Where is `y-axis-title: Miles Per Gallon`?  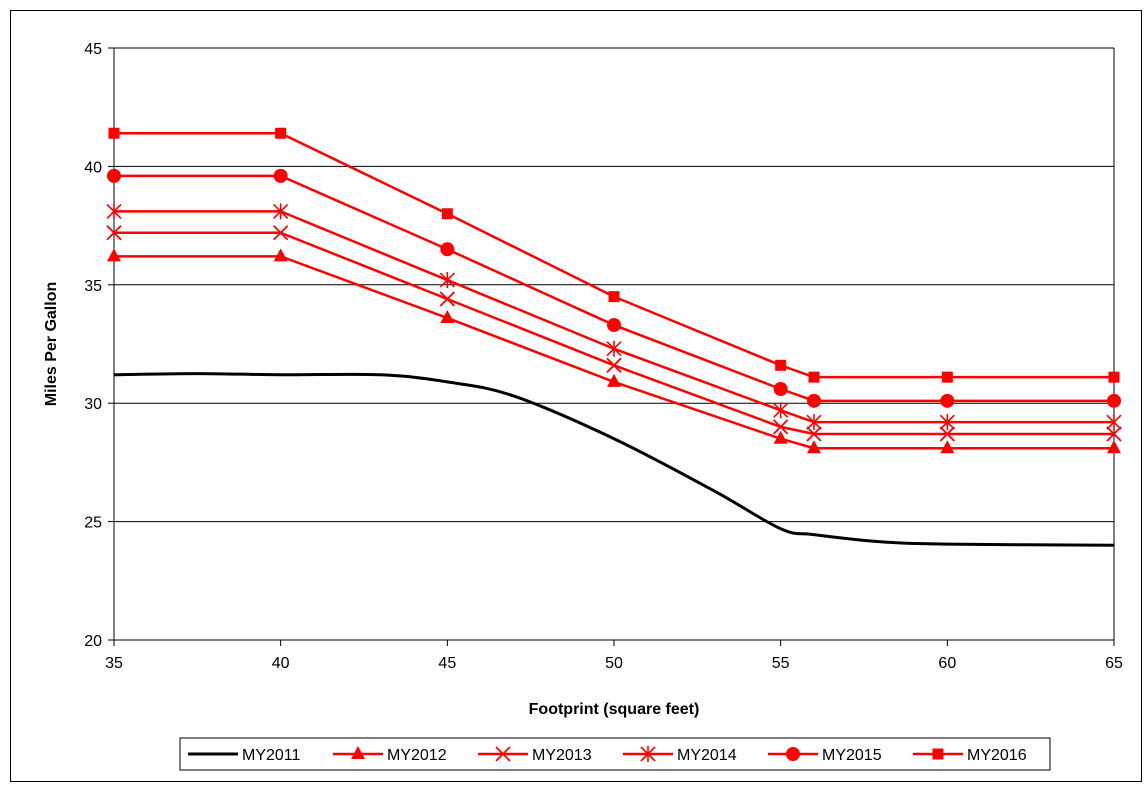 y-axis-title: Miles Per Gallon is located at coordinates (51, 344).